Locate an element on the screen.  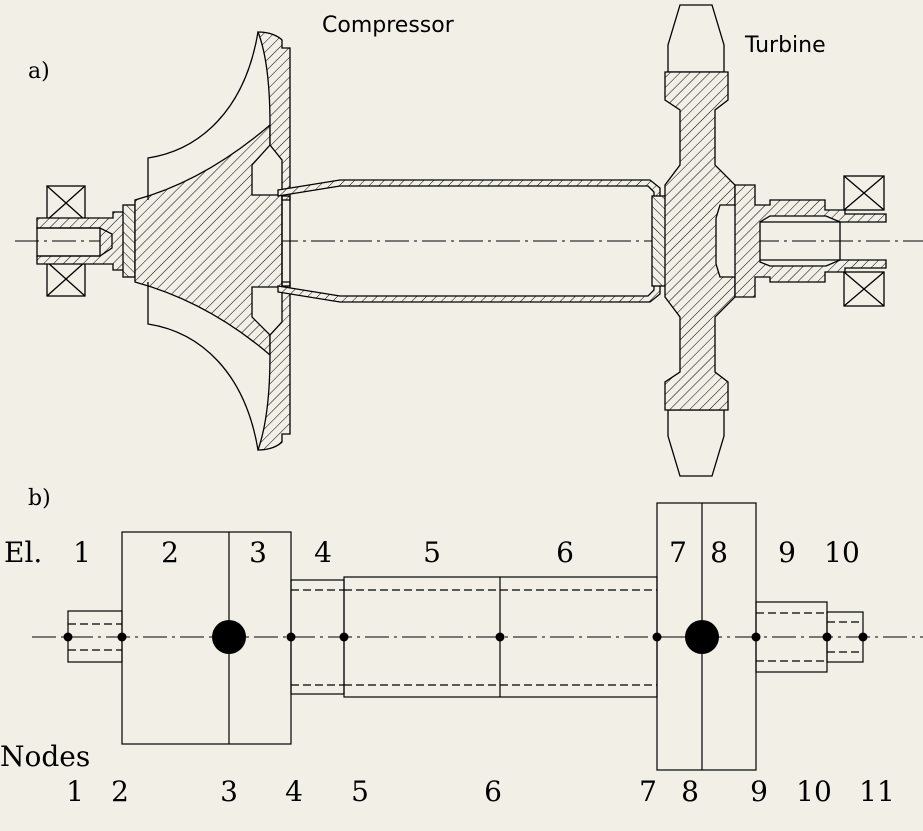
compressor-backplate-top is located at coordinates (274, 116).